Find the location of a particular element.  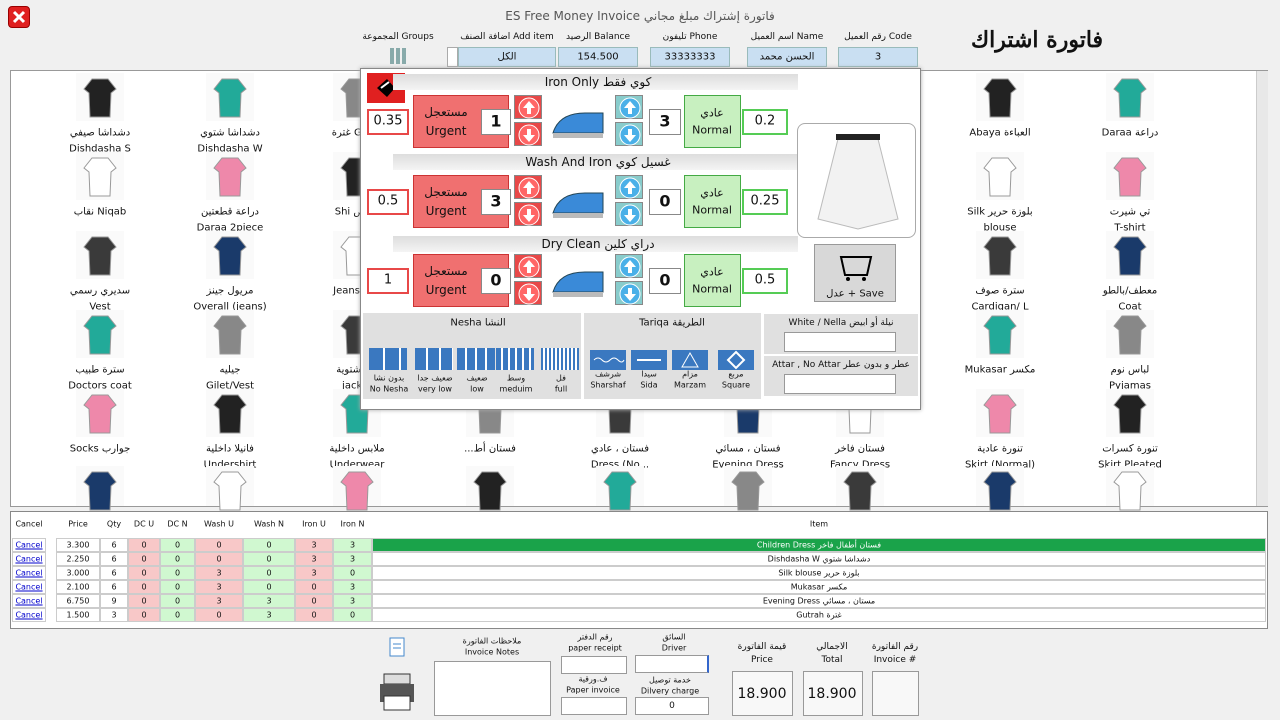

item-label-en: Overall (jeans) is located at coordinates (230, 307).